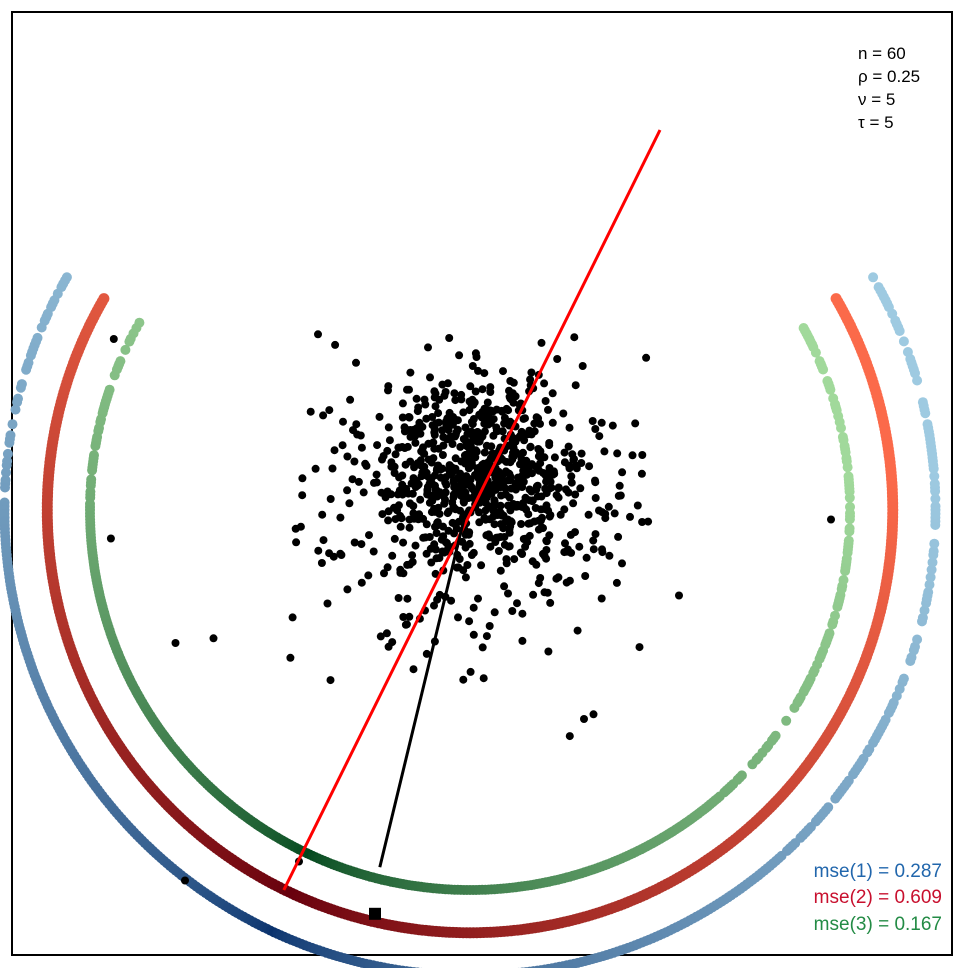 The width and height of the screenshot is (966, 968). Describe the element at coordinates (878, 871) in the screenshot. I see `mse-1-label: mse(1) = 0.287` at that location.